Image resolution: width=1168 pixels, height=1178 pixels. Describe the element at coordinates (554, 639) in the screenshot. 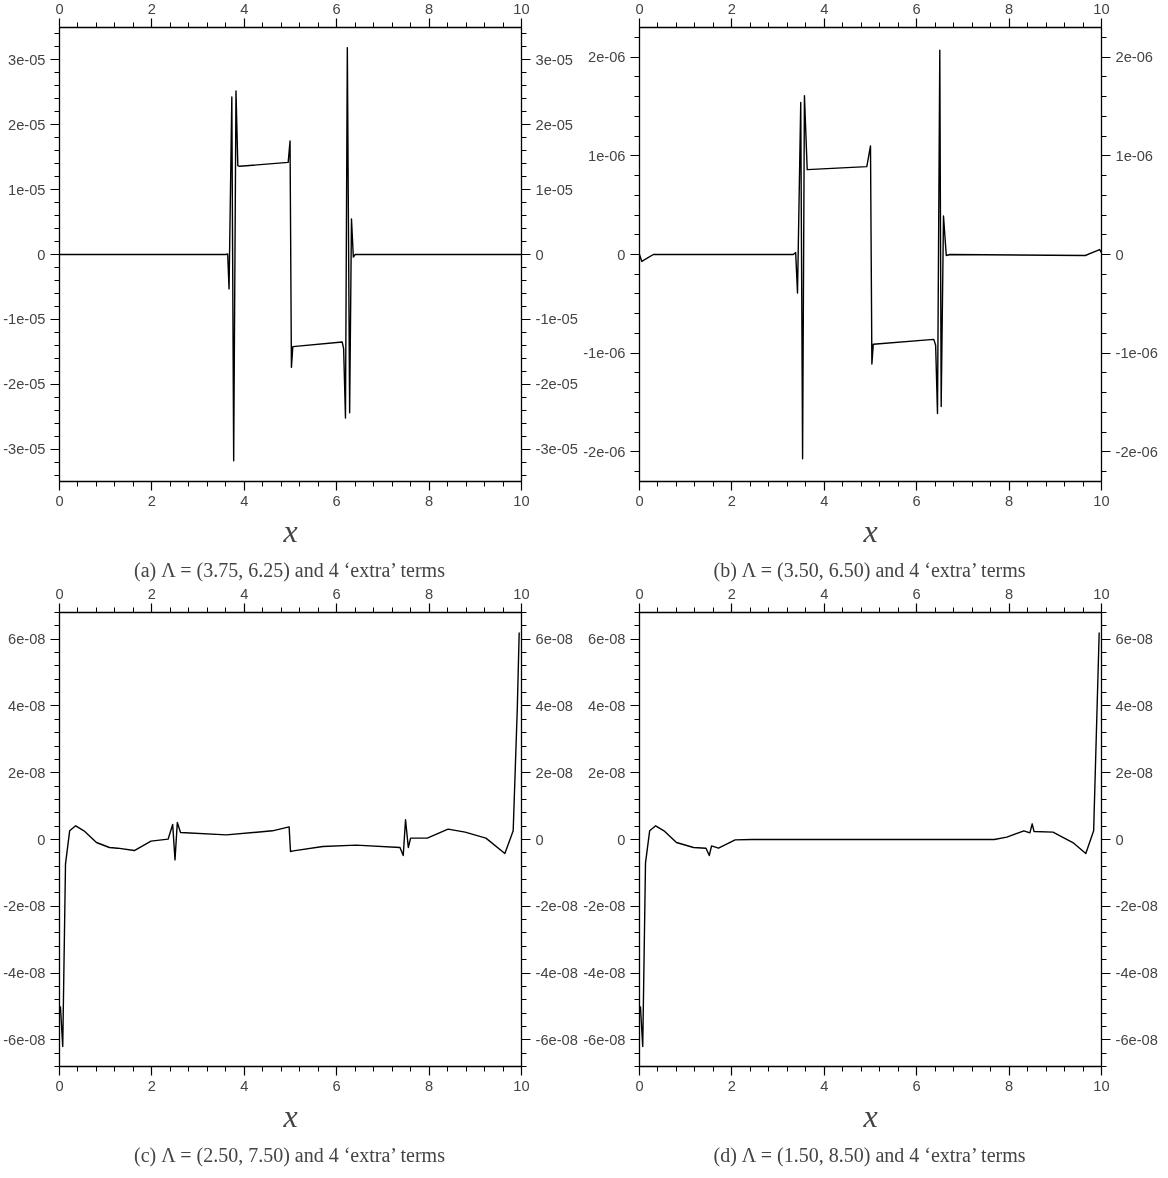

I see `y2-tick-label: 6e-08` at that location.